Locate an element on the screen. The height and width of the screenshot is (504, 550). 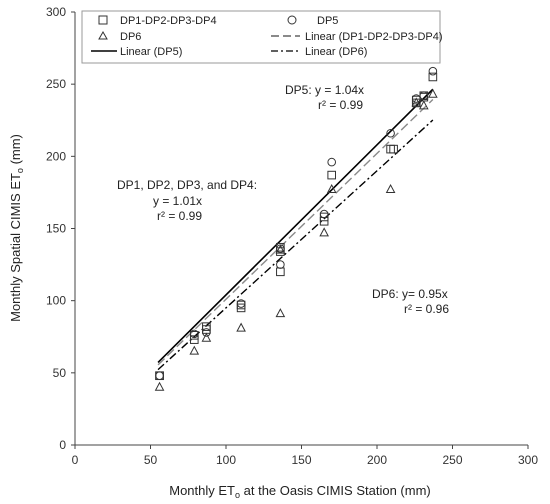
y-tick-label: 50 is located at coordinates (60, 373).